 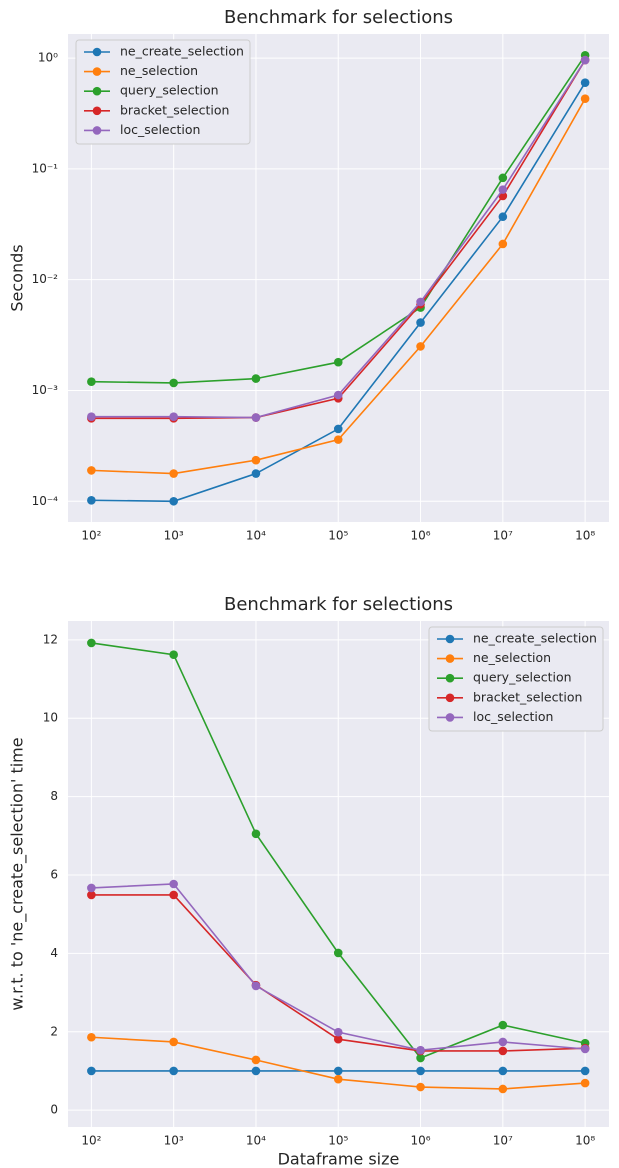 I want to click on y-axis-label: Seconds, so click(x=17, y=277).